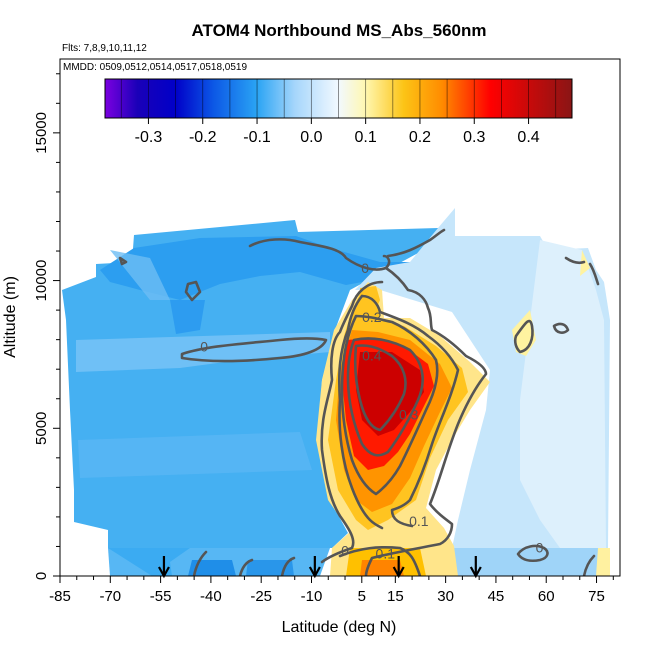 This screenshot has height=655, width=650. Describe the element at coordinates (46, 326) in the screenshot. I see `y-axis: 0 5000 10000 15000` at that location.